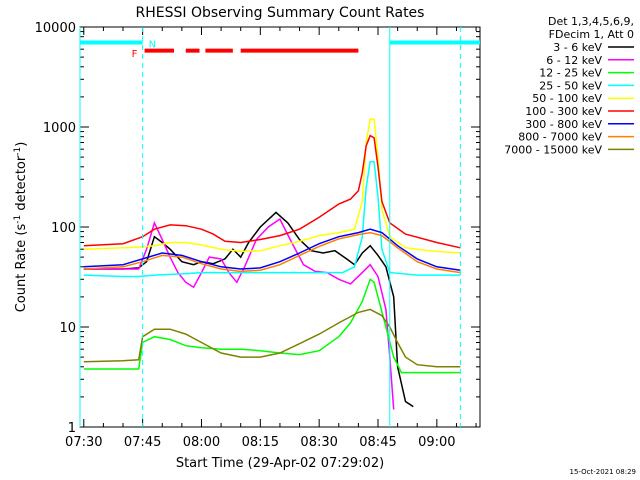 The height and width of the screenshot is (480, 640). Describe the element at coordinates (63, 228) in the screenshot. I see `y-tick-label: 100` at that location.